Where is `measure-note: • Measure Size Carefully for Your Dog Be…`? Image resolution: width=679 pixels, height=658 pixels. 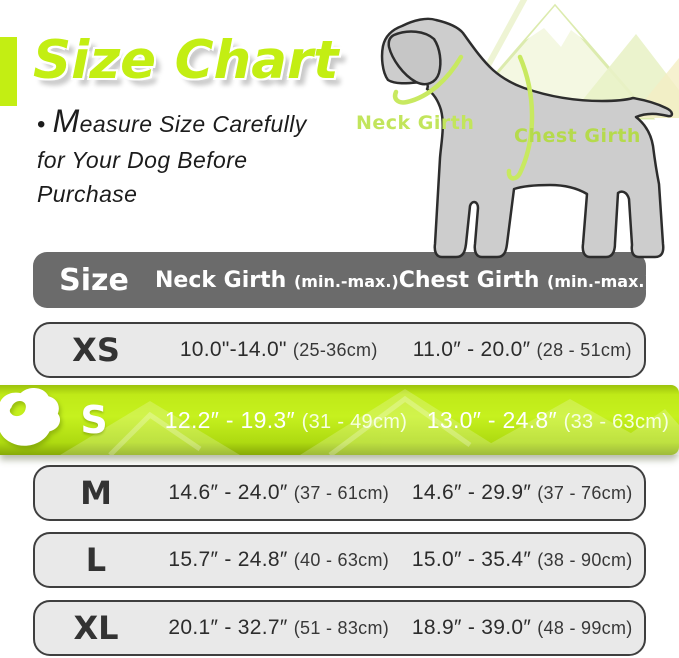 measure-note: • Measure Size Carefully for Your Dog Be… is located at coordinates (192, 158).